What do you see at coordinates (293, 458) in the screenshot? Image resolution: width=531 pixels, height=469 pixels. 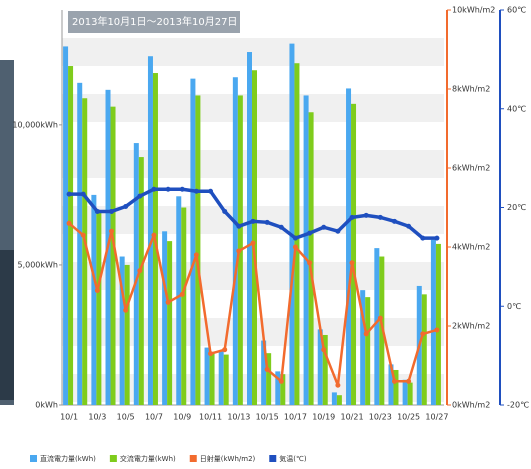 I see `legend-label: 気温(℃)` at bounding box center [293, 458].